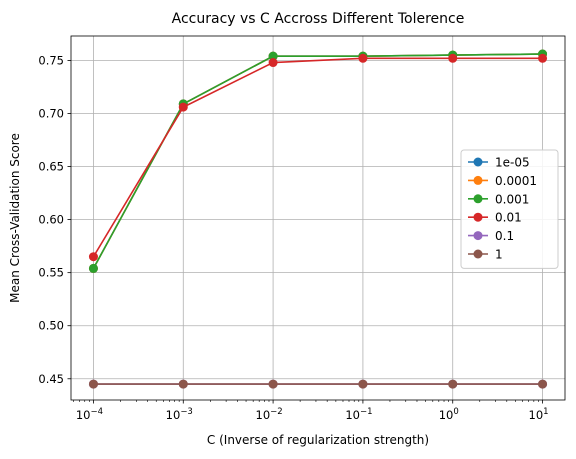  What do you see at coordinates (51, 113) in the screenshot?
I see `y-tick-label: 0.70` at bounding box center [51, 113].